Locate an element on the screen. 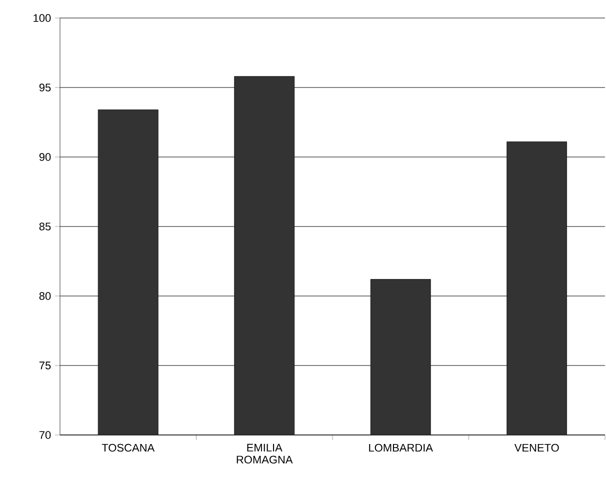 Image resolution: width=606 pixels, height=490 pixels. y-tick-label: 100 is located at coordinates (42, 18).